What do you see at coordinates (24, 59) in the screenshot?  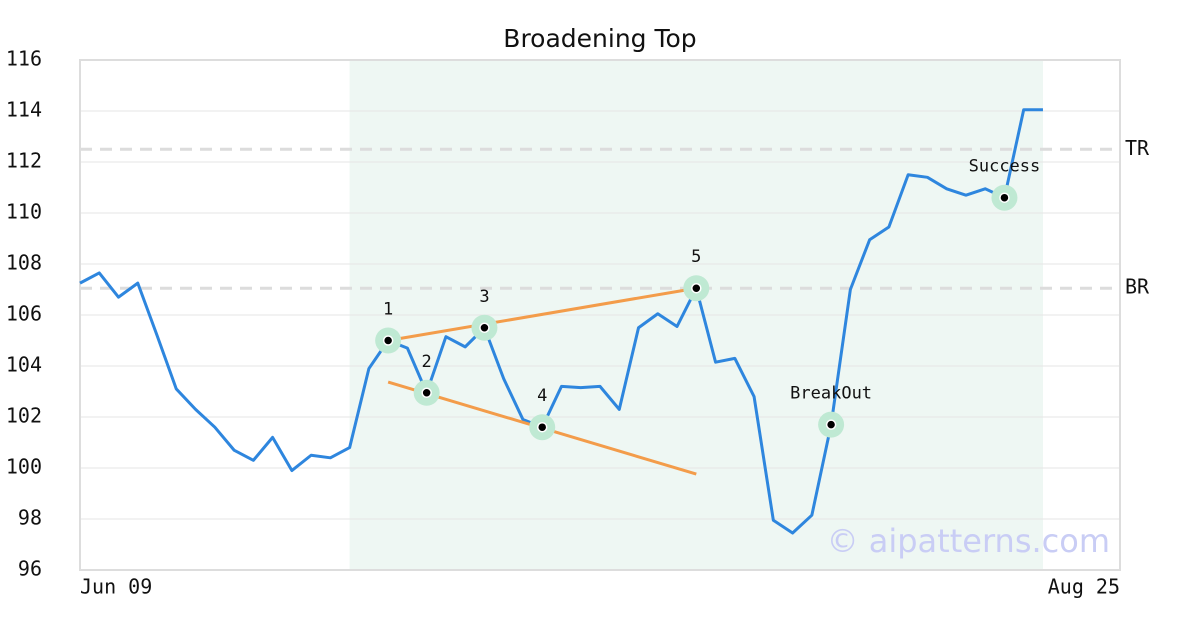 I see `y-tick-label: 116` at bounding box center [24, 59].